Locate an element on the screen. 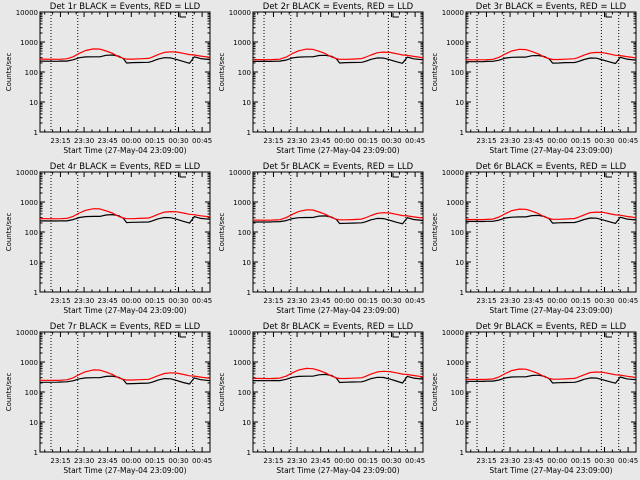 The image size is (640, 480). panel-title: Det 3r BLACK = Events, RED = LLD is located at coordinates (551, 7).